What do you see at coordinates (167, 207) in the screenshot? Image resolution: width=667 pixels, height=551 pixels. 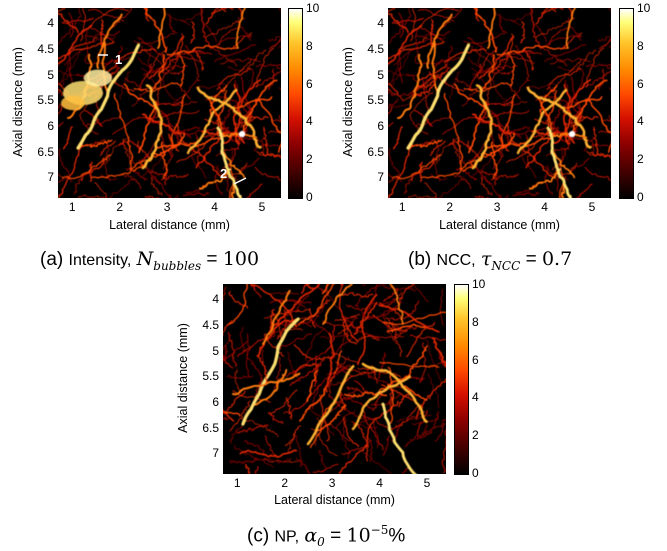 I see `x-tick-label: 3` at bounding box center [167, 207].